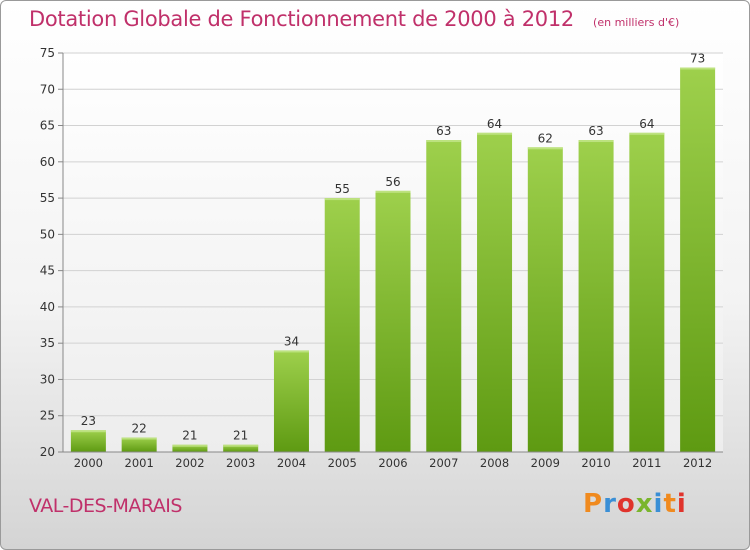  What do you see at coordinates (47, 89) in the screenshot?
I see `y-tick-label: 70` at bounding box center [47, 89].